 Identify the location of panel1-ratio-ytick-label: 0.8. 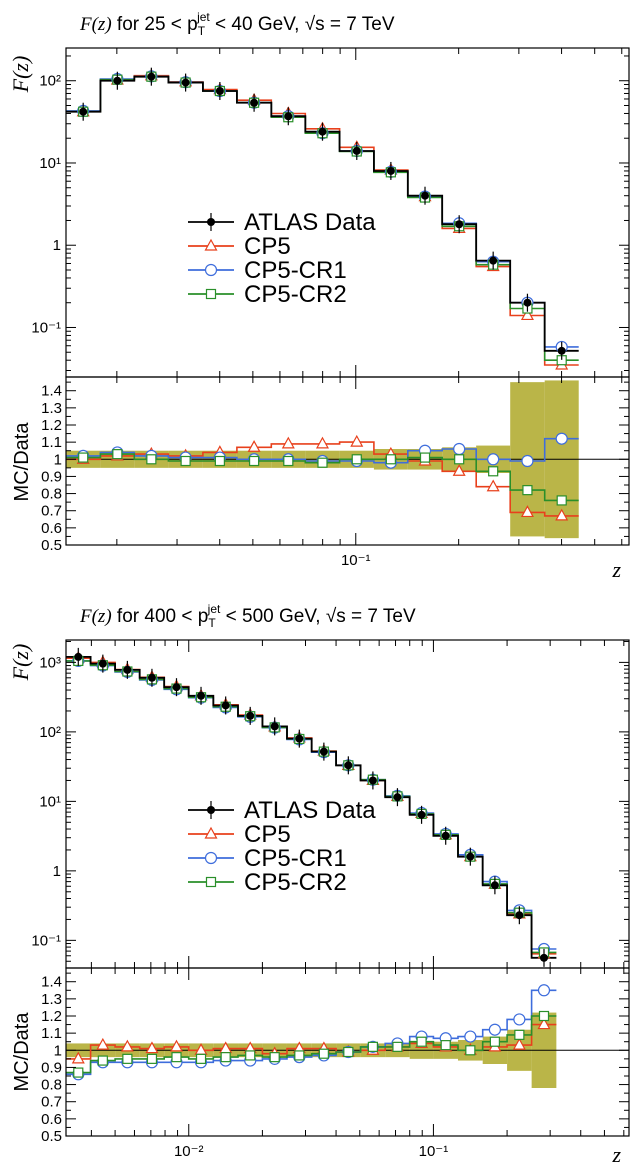
(51, 494).